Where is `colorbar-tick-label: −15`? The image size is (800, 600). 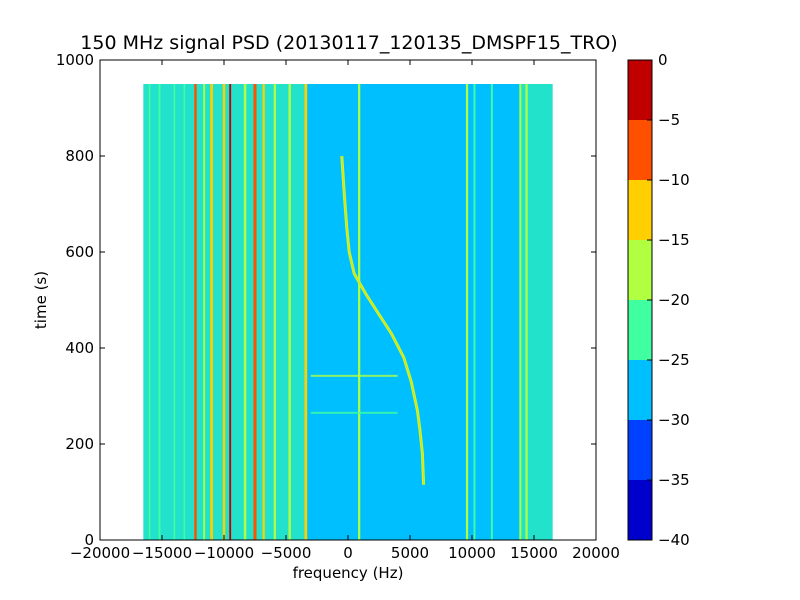 colorbar-tick-label: −15 is located at coordinates (674, 240).